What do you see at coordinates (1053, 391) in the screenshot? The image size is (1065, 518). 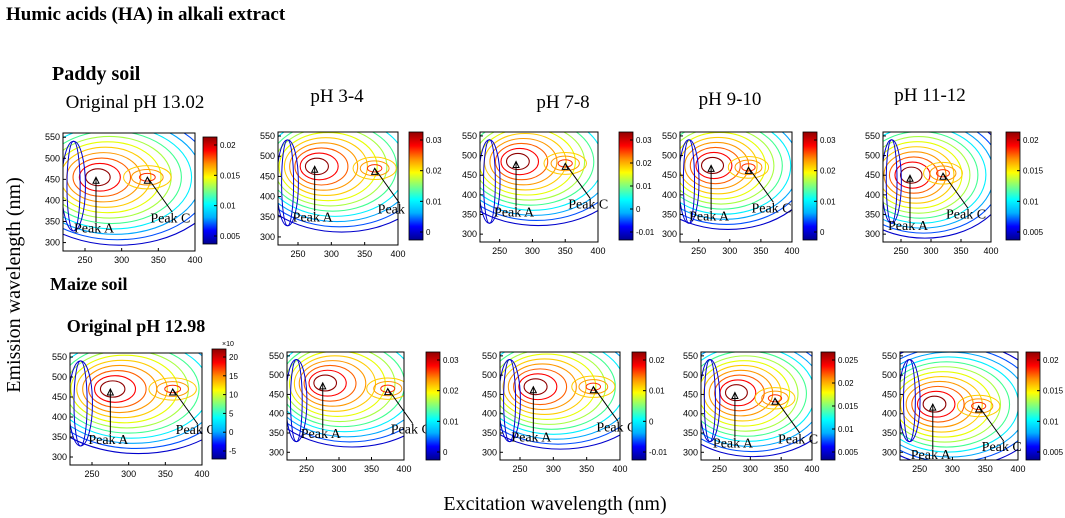 I see `colorbar-tick-label: 0.015` at bounding box center [1053, 391].